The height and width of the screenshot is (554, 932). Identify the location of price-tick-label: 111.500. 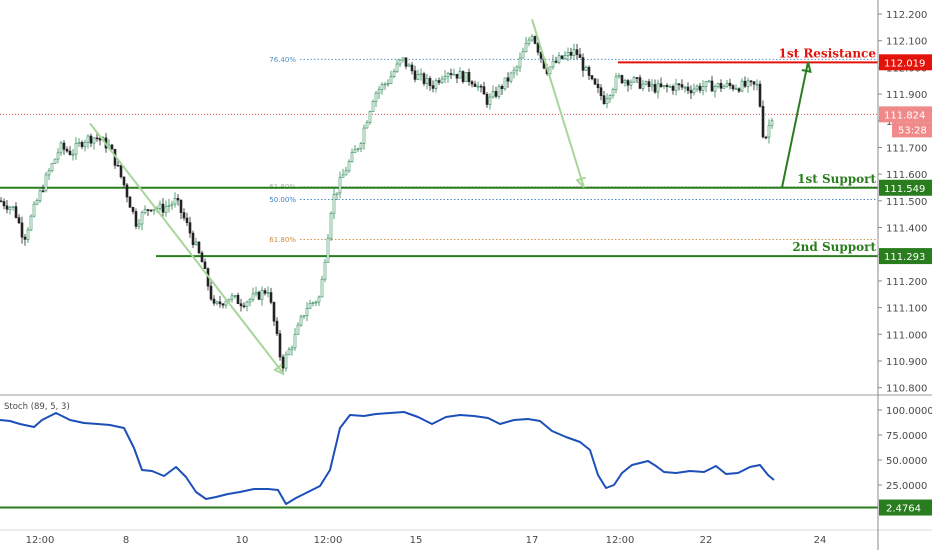
(906, 202).